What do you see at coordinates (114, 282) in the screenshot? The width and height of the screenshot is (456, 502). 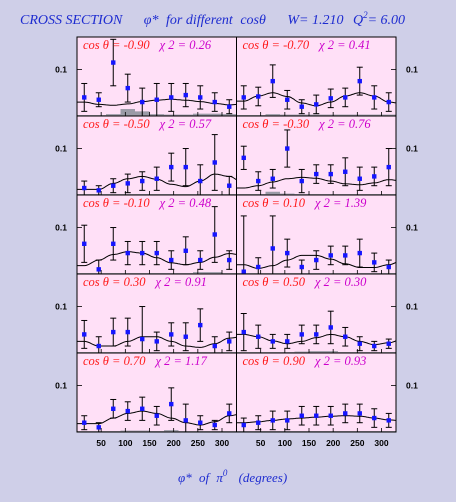 I see `cos-label: cos θ = 0.30` at bounding box center [114, 282].